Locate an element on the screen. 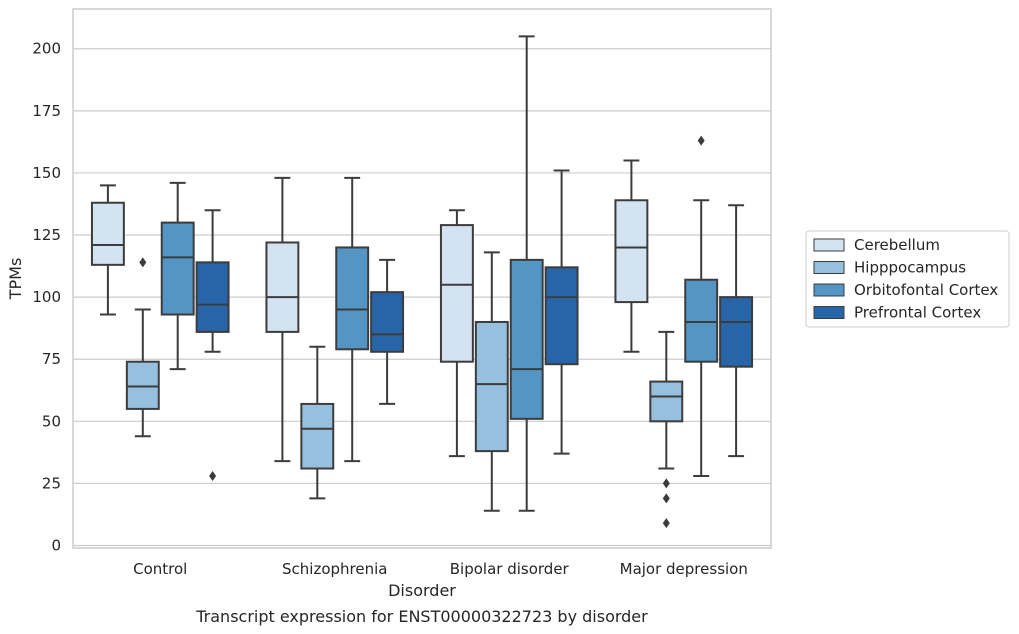  x-tick-label: Bipolar disorder is located at coordinates (510, 569).